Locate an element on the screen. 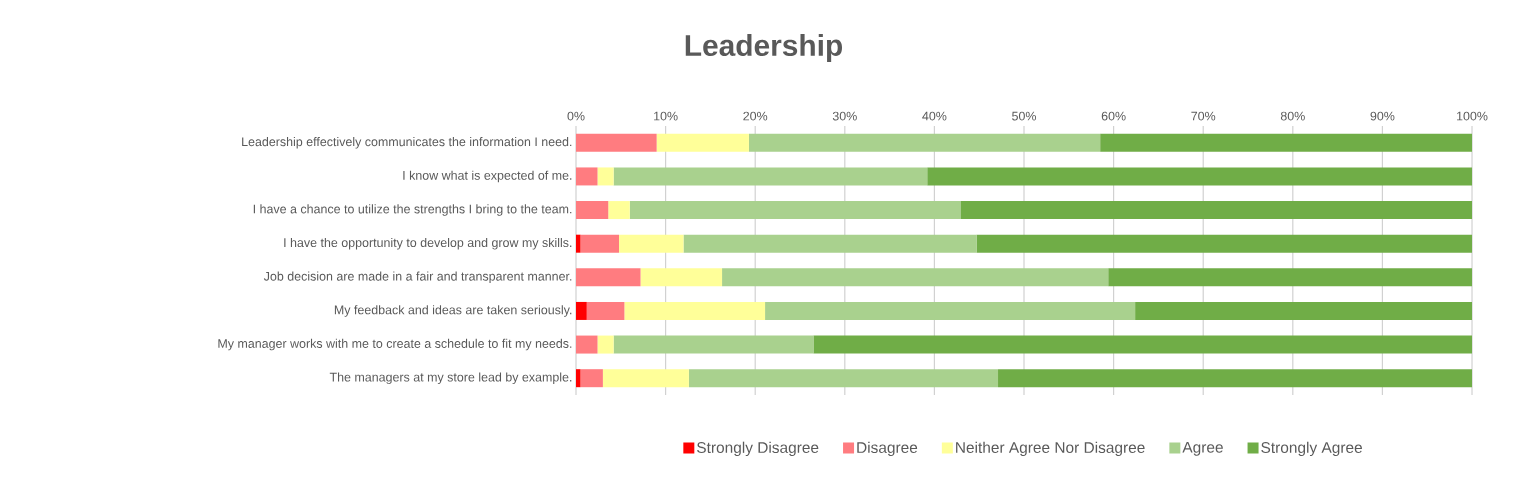 The image size is (1527, 481). y-tick-label: Leadership effectively communicates the information I need. is located at coordinates (407, 143).